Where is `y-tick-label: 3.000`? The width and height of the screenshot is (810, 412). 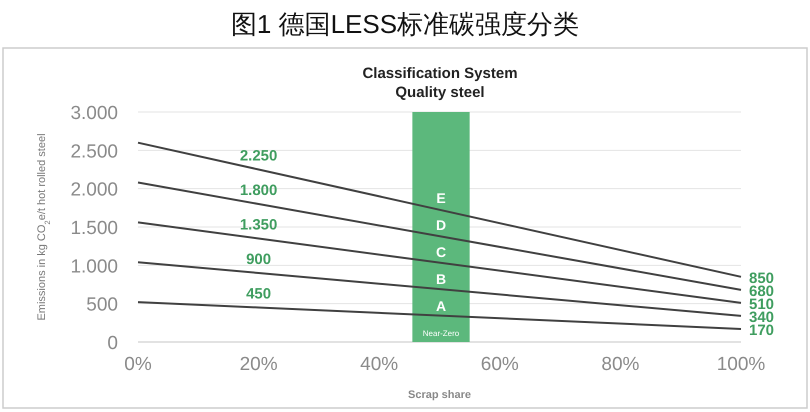 y-tick-label: 3.000 is located at coordinates (94, 113).